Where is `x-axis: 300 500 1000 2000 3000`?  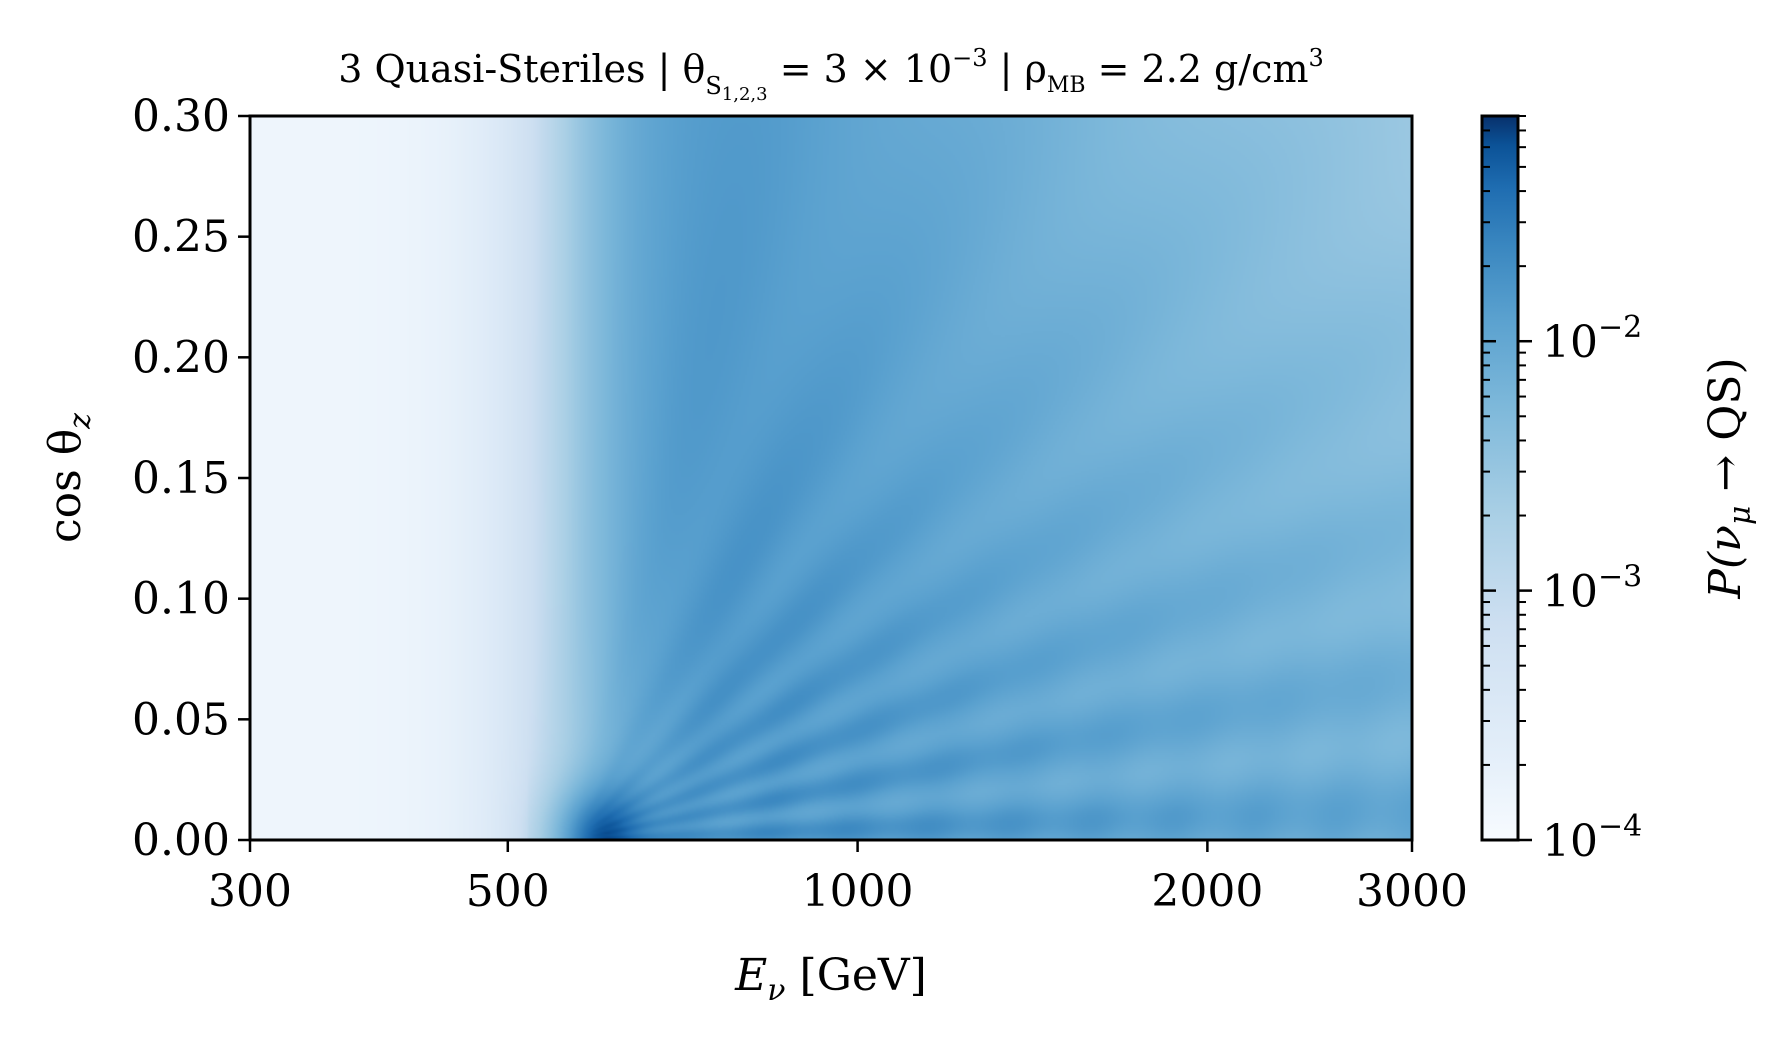
x-axis: 300 500 1000 2000 3000 is located at coordinates (838, 878).